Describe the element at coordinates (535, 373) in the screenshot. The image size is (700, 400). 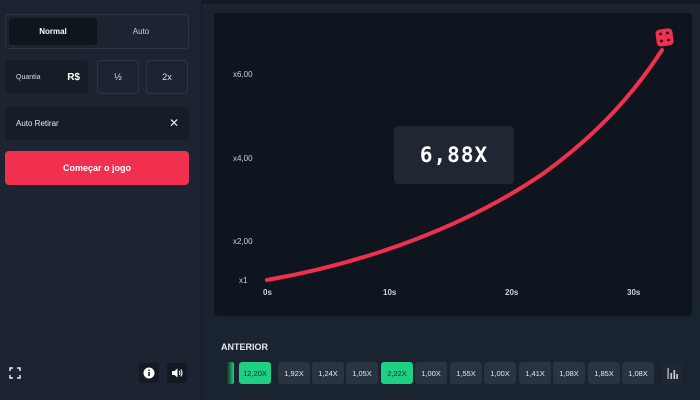
I see `history-chip: 1,41X` at that location.